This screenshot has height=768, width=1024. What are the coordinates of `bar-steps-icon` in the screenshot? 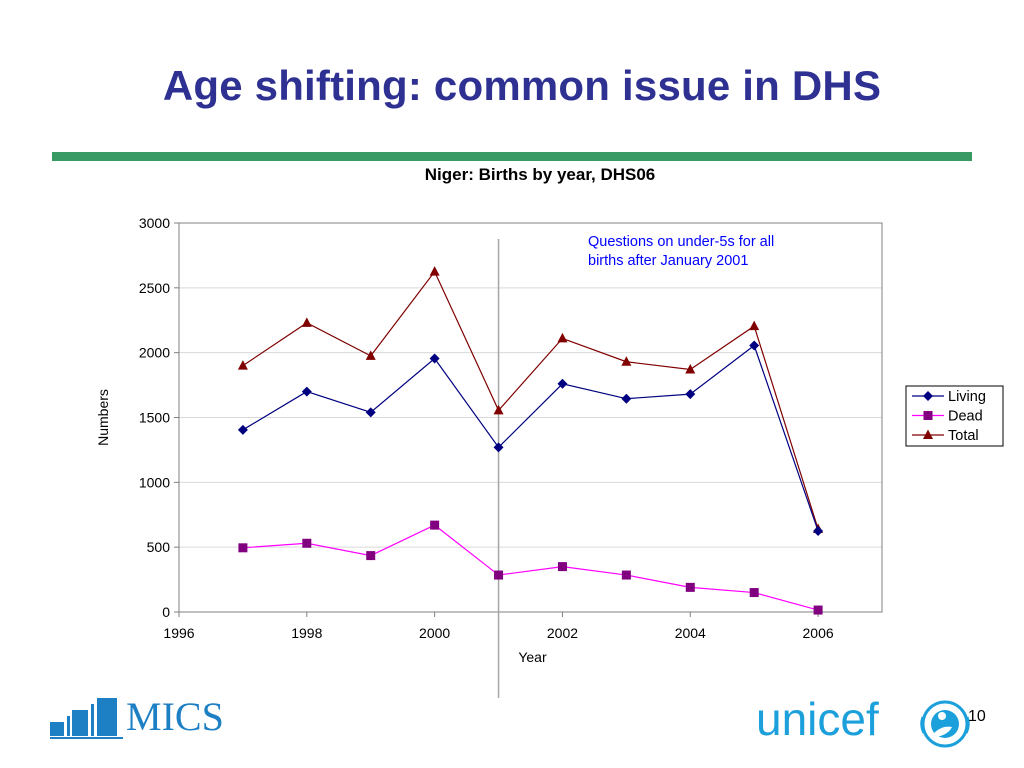 It's located at (86, 718).